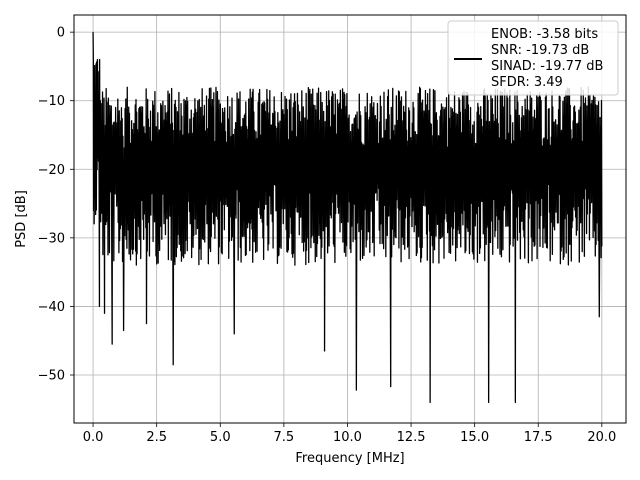 The height and width of the screenshot is (480, 640). Describe the element at coordinates (601, 437) in the screenshot. I see `x-tick-label: 20.0` at that location.